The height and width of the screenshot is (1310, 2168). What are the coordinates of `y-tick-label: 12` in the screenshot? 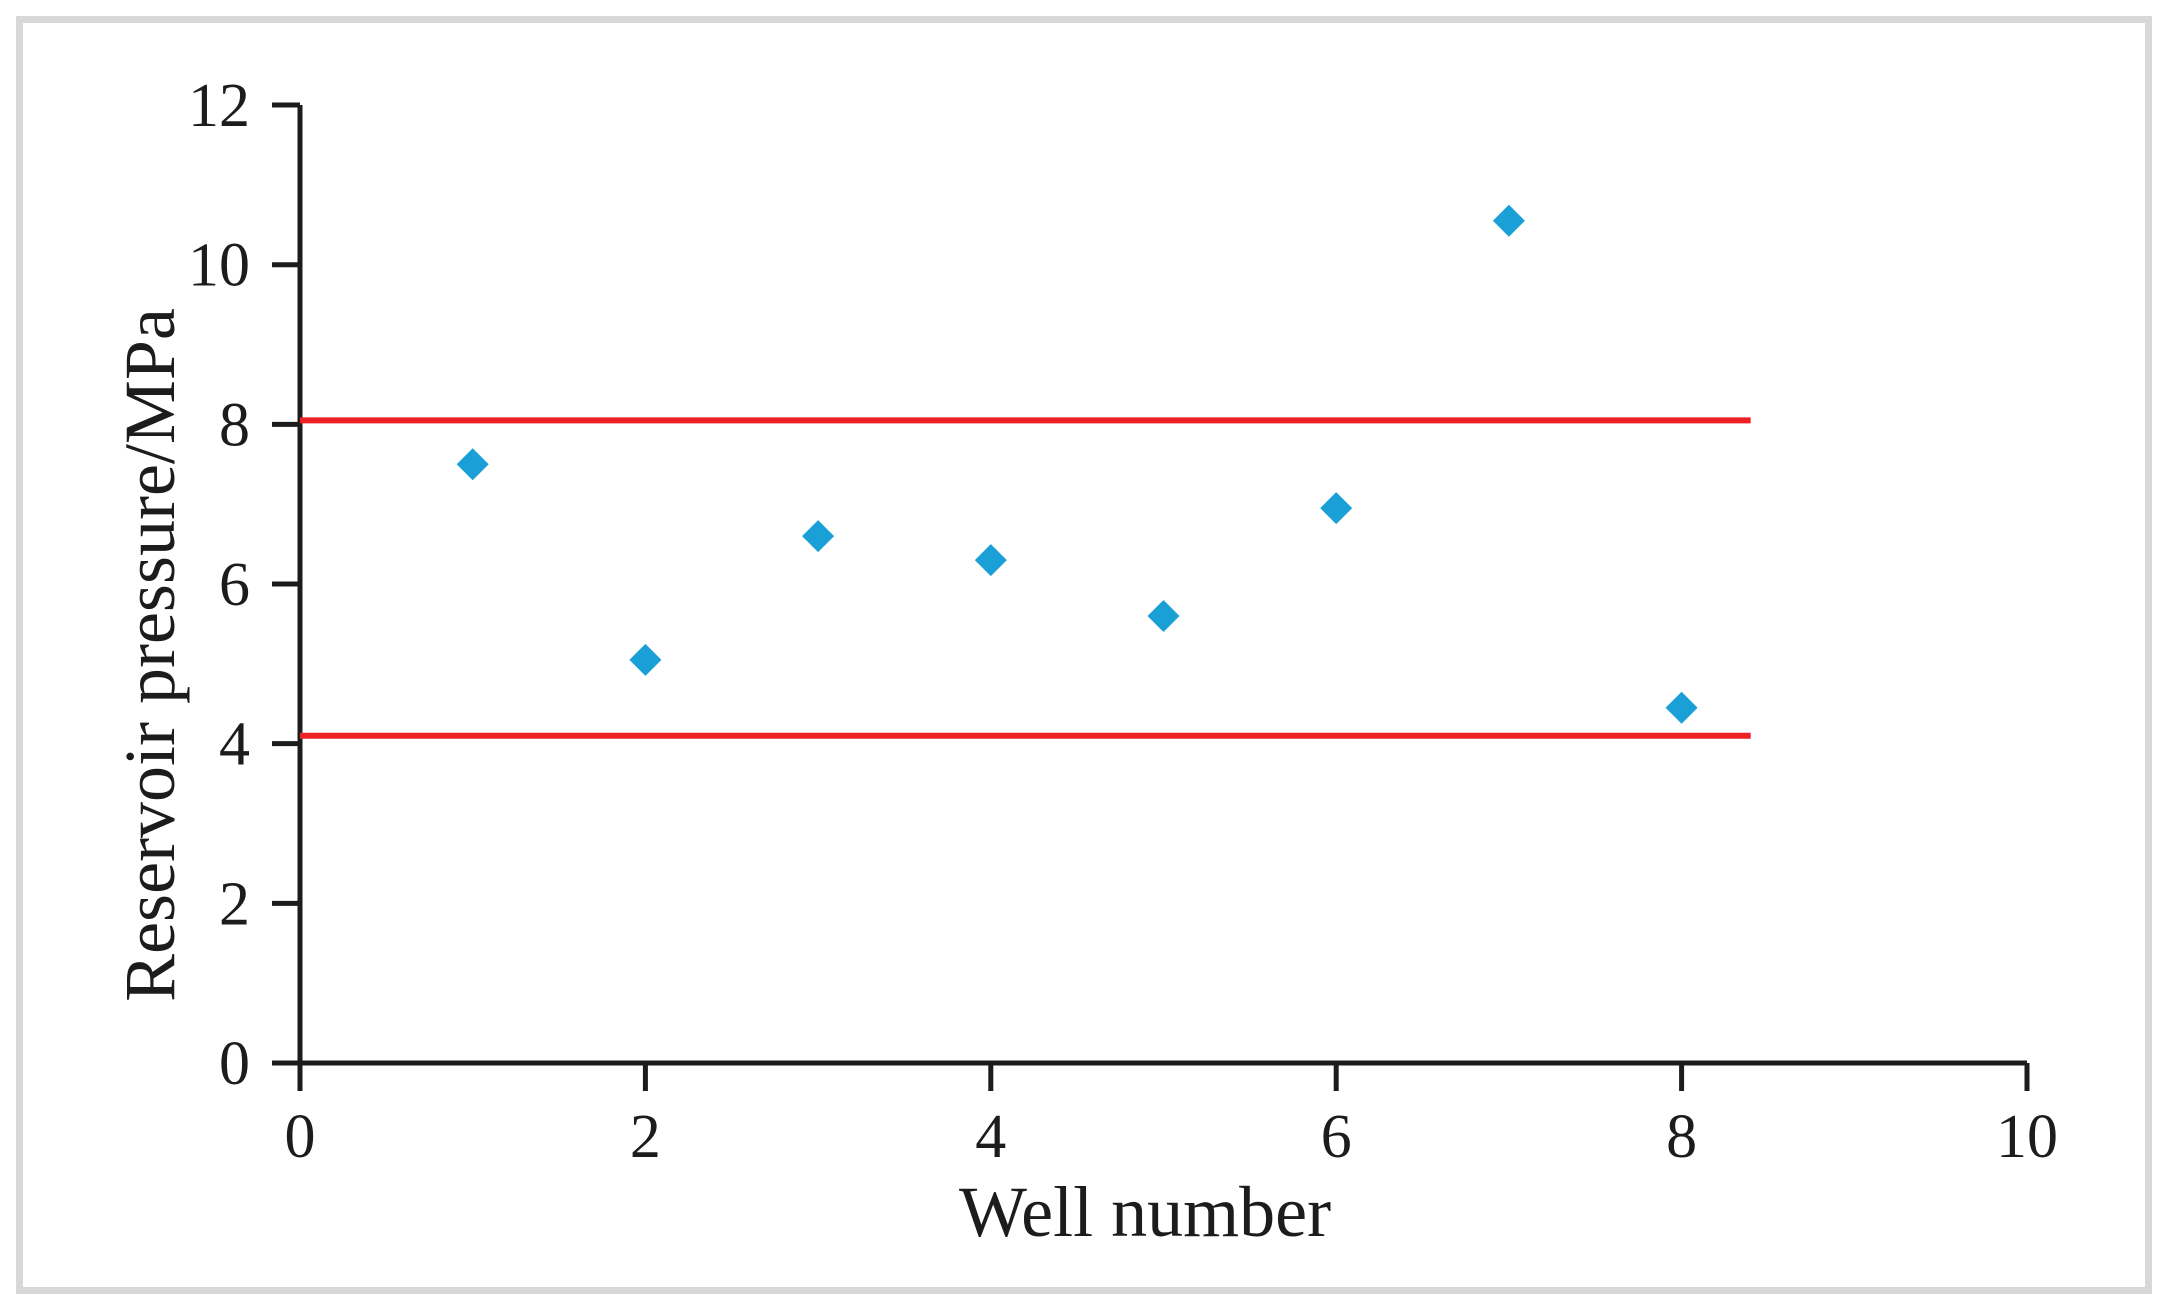 It's located at (219, 106).